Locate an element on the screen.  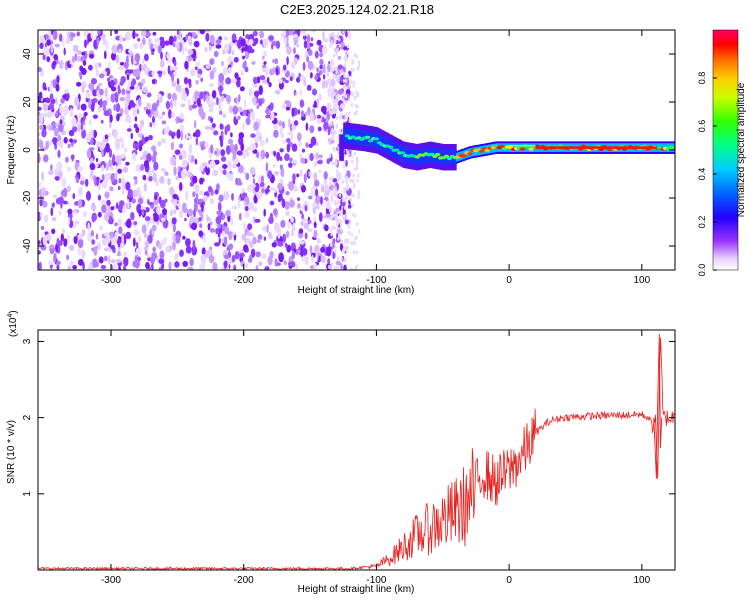
x-tick-label: 0 is located at coordinates (509, 580).